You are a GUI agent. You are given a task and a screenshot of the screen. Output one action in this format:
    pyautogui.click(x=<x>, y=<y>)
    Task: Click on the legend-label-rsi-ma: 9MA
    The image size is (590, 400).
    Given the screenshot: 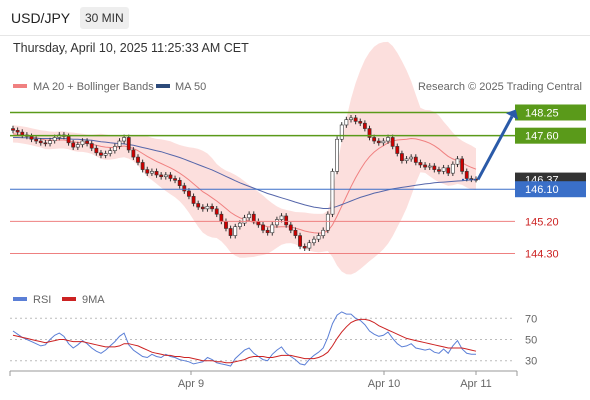 What is the action you would take?
    pyautogui.click(x=93, y=300)
    